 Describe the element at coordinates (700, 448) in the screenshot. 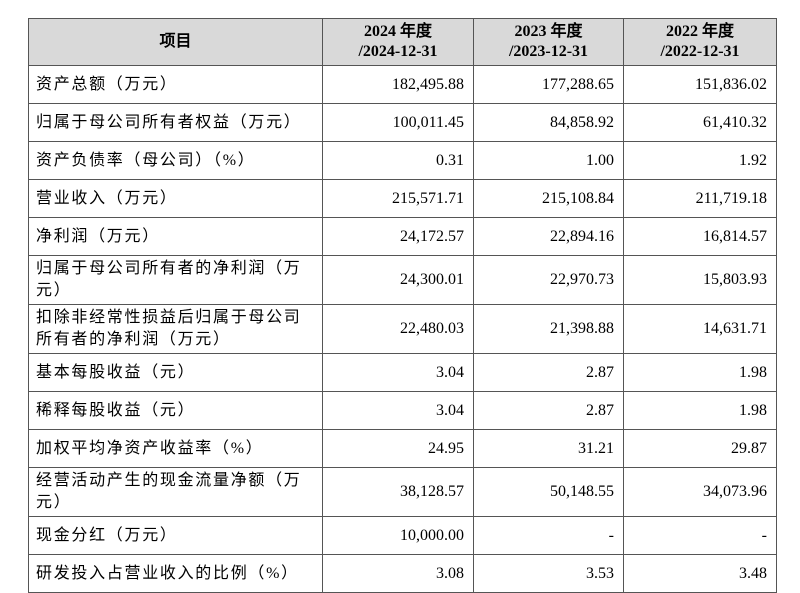

I see `value-cell: 29.87` at that location.